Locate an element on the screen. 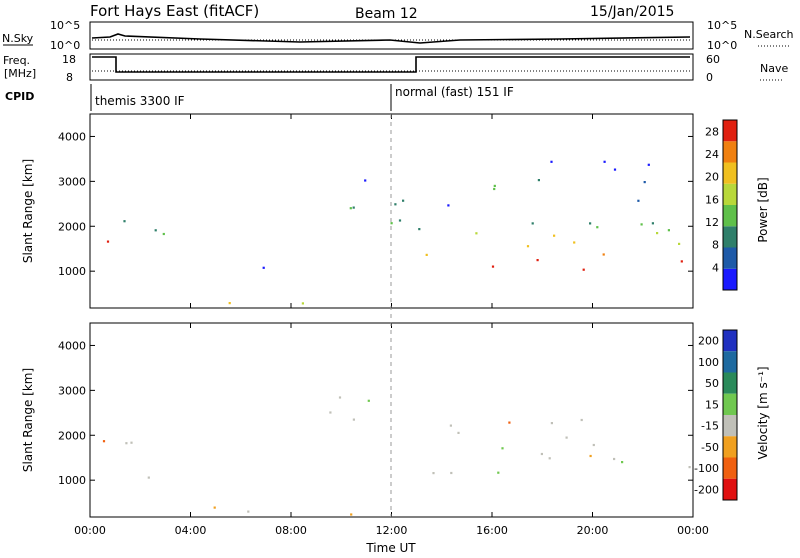 This screenshot has height=558, width=800. nave-tick-top: 60 is located at coordinates (713, 59).